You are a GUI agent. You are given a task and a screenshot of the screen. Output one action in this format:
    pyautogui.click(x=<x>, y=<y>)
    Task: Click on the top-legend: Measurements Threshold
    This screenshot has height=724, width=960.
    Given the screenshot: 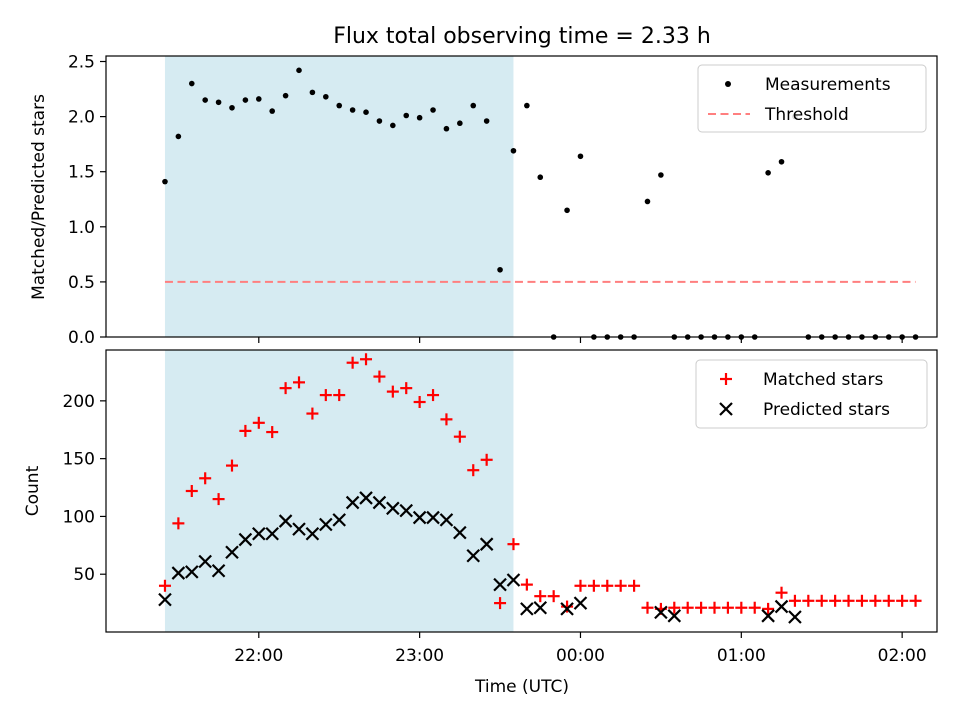 What is the action you would take?
    pyautogui.click(x=812, y=98)
    